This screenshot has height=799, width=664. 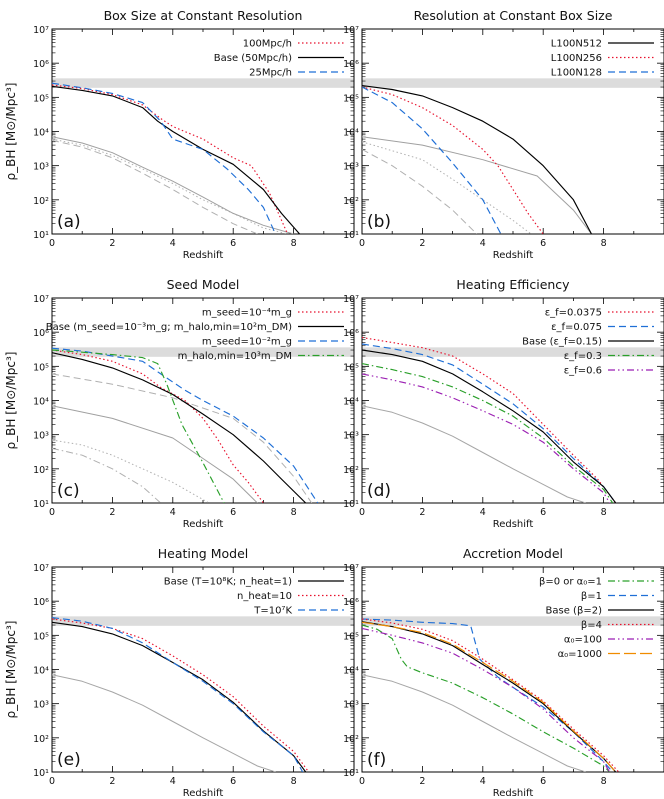 I want to click on series-line-100mpc-h, so click(x=170, y=159).